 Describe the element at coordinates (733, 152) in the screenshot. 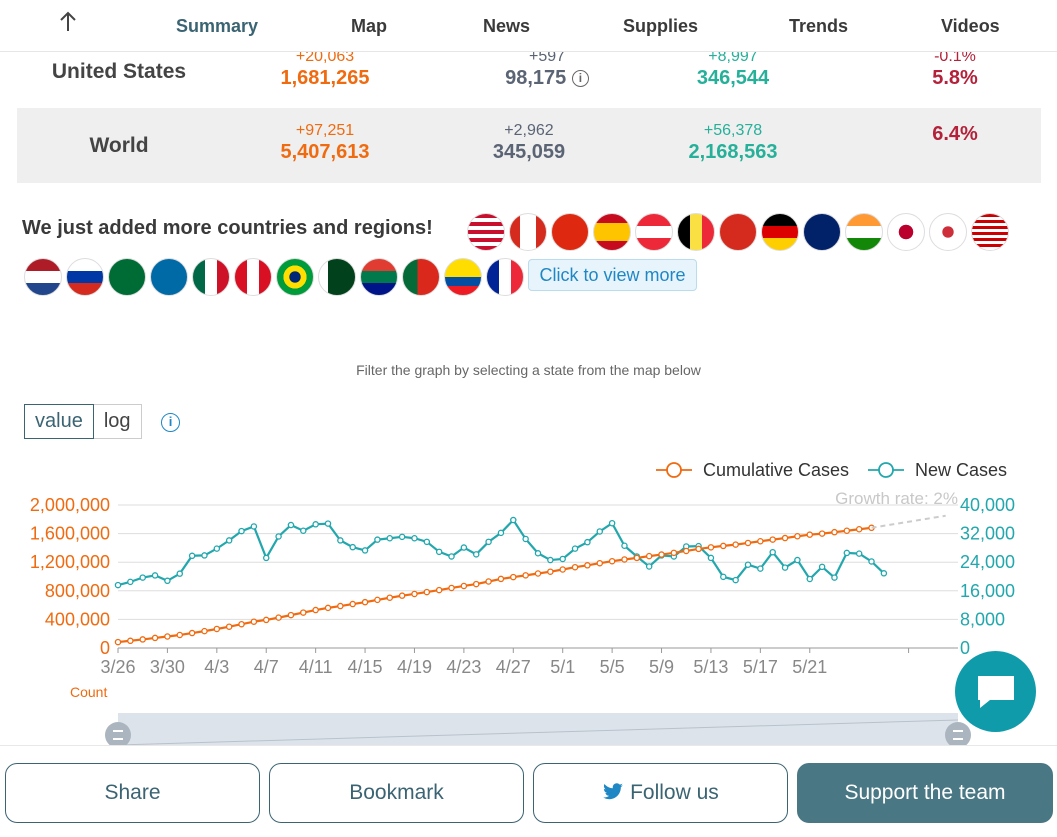

I see `recovered-total: 2,168,563` at that location.